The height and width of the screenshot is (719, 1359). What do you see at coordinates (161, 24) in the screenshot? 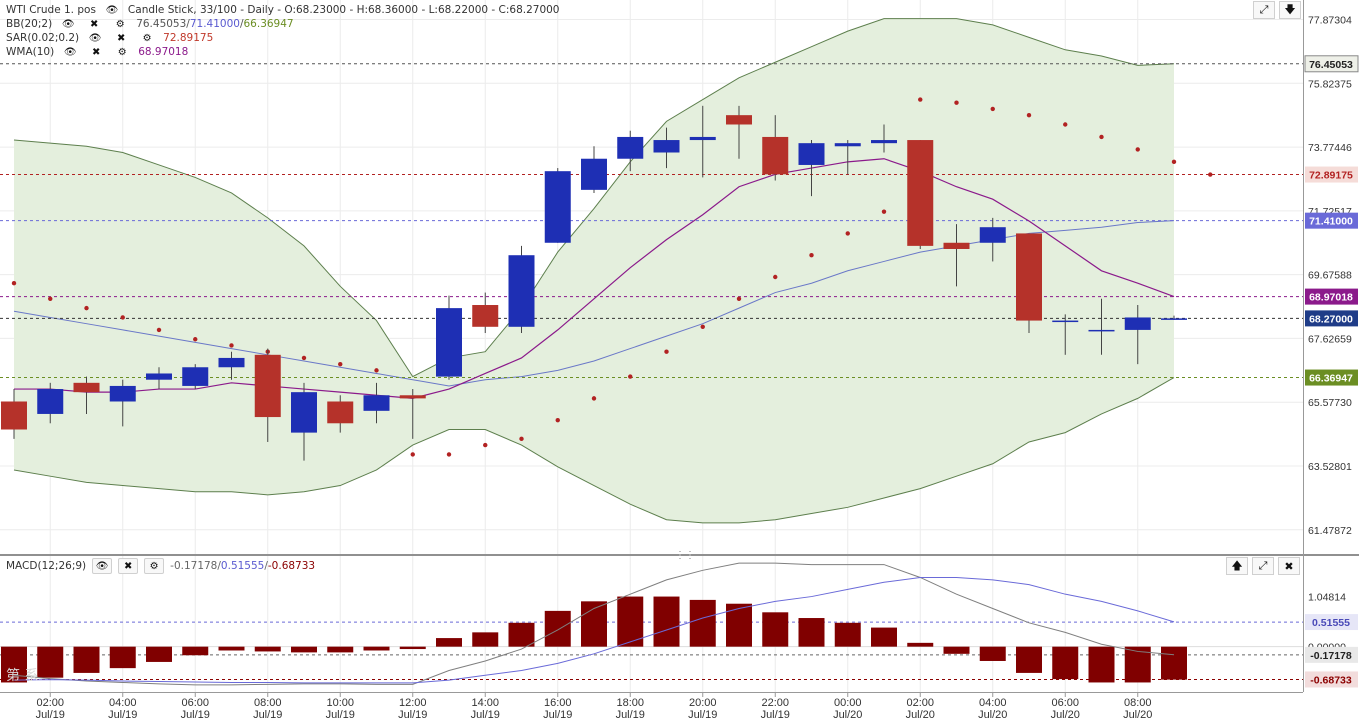
I see `indicator-value: 76.45053` at bounding box center [161, 24].